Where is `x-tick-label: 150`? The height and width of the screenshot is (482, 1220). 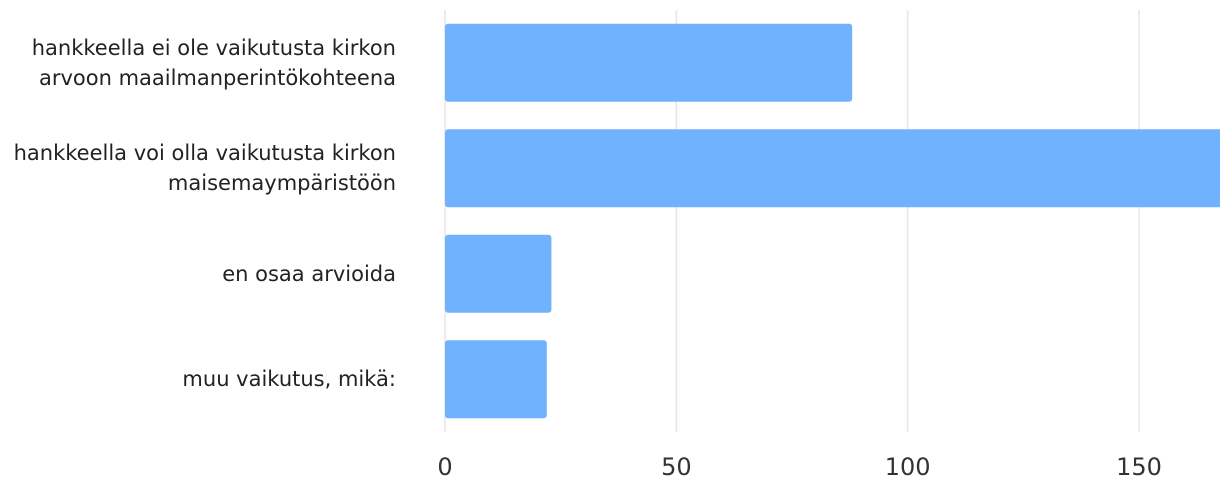
x-tick-label: 150 is located at coordinates (1139, 467).